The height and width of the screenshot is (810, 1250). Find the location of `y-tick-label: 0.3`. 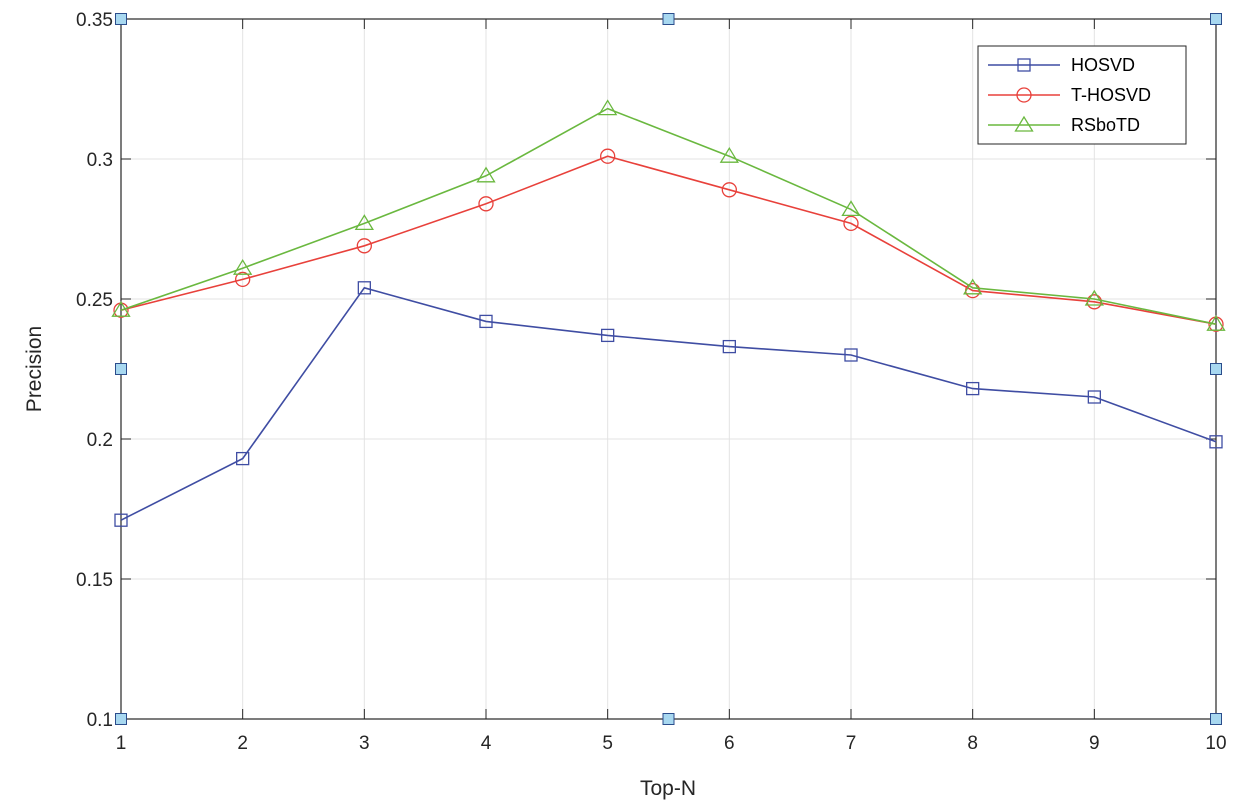

y-tick-label: 0.3 is located at coordinates (100, 160).